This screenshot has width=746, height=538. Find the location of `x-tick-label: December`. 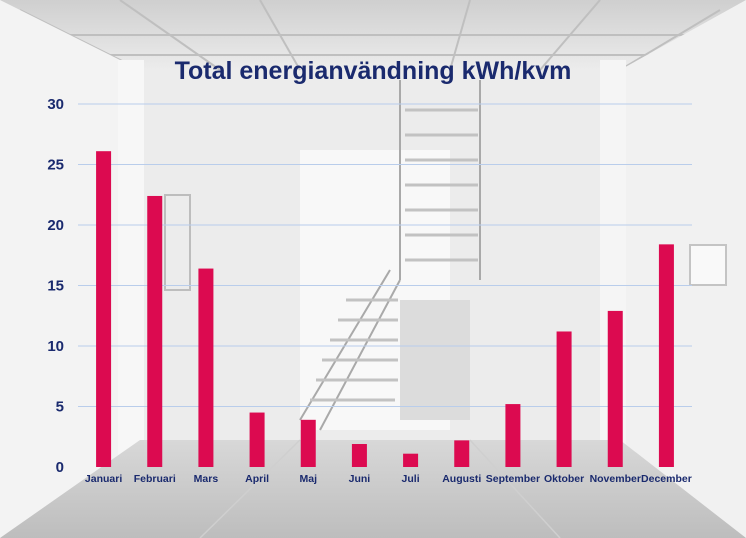

x-tick-label: December is located at coordinates (666, 479).